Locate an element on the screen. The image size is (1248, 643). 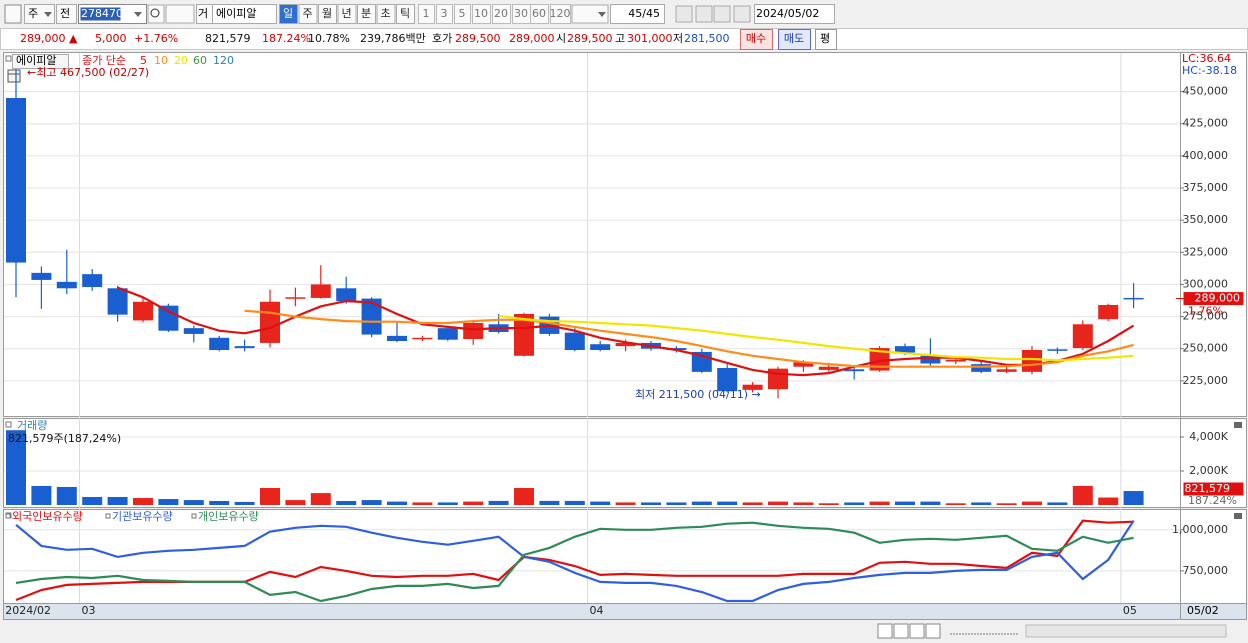
sound-button is located at coordinates (180, 14).